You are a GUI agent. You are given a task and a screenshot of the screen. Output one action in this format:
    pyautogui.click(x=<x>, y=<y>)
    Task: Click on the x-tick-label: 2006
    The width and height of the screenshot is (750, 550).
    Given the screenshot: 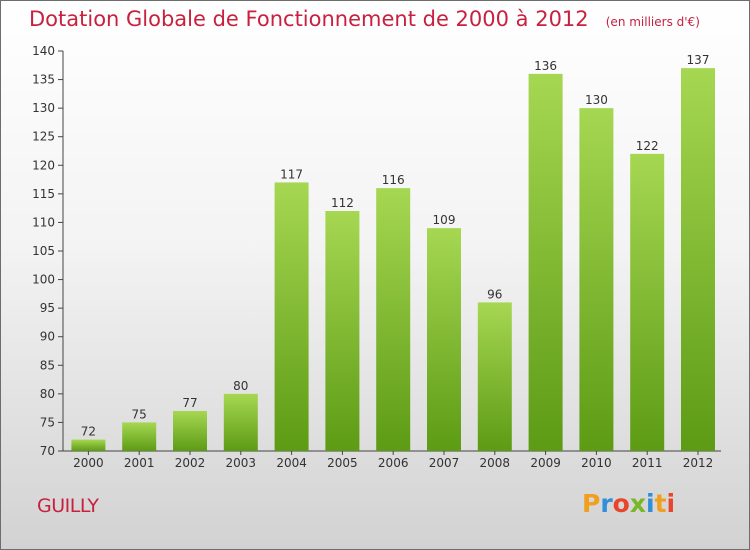 What is the action you would take?
    pyautogui.click(x=393, y=463)
    